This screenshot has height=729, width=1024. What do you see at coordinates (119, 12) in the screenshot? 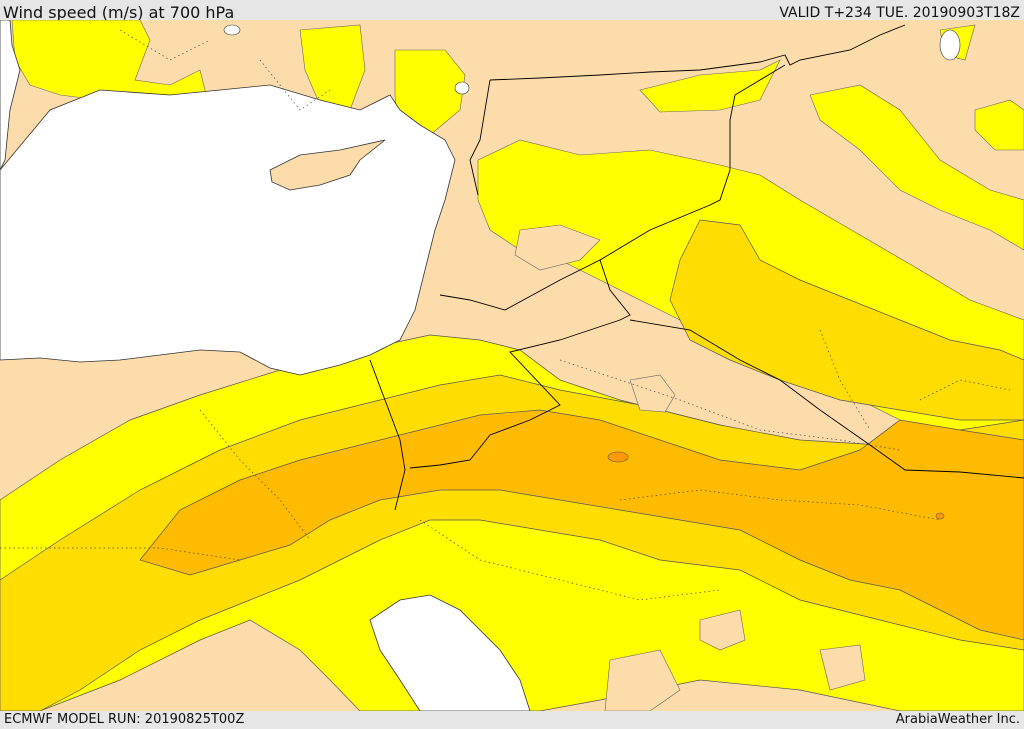
I see `map-title: Wind speed (m/s) at 700 hPa` at bounding box center [119, 12].